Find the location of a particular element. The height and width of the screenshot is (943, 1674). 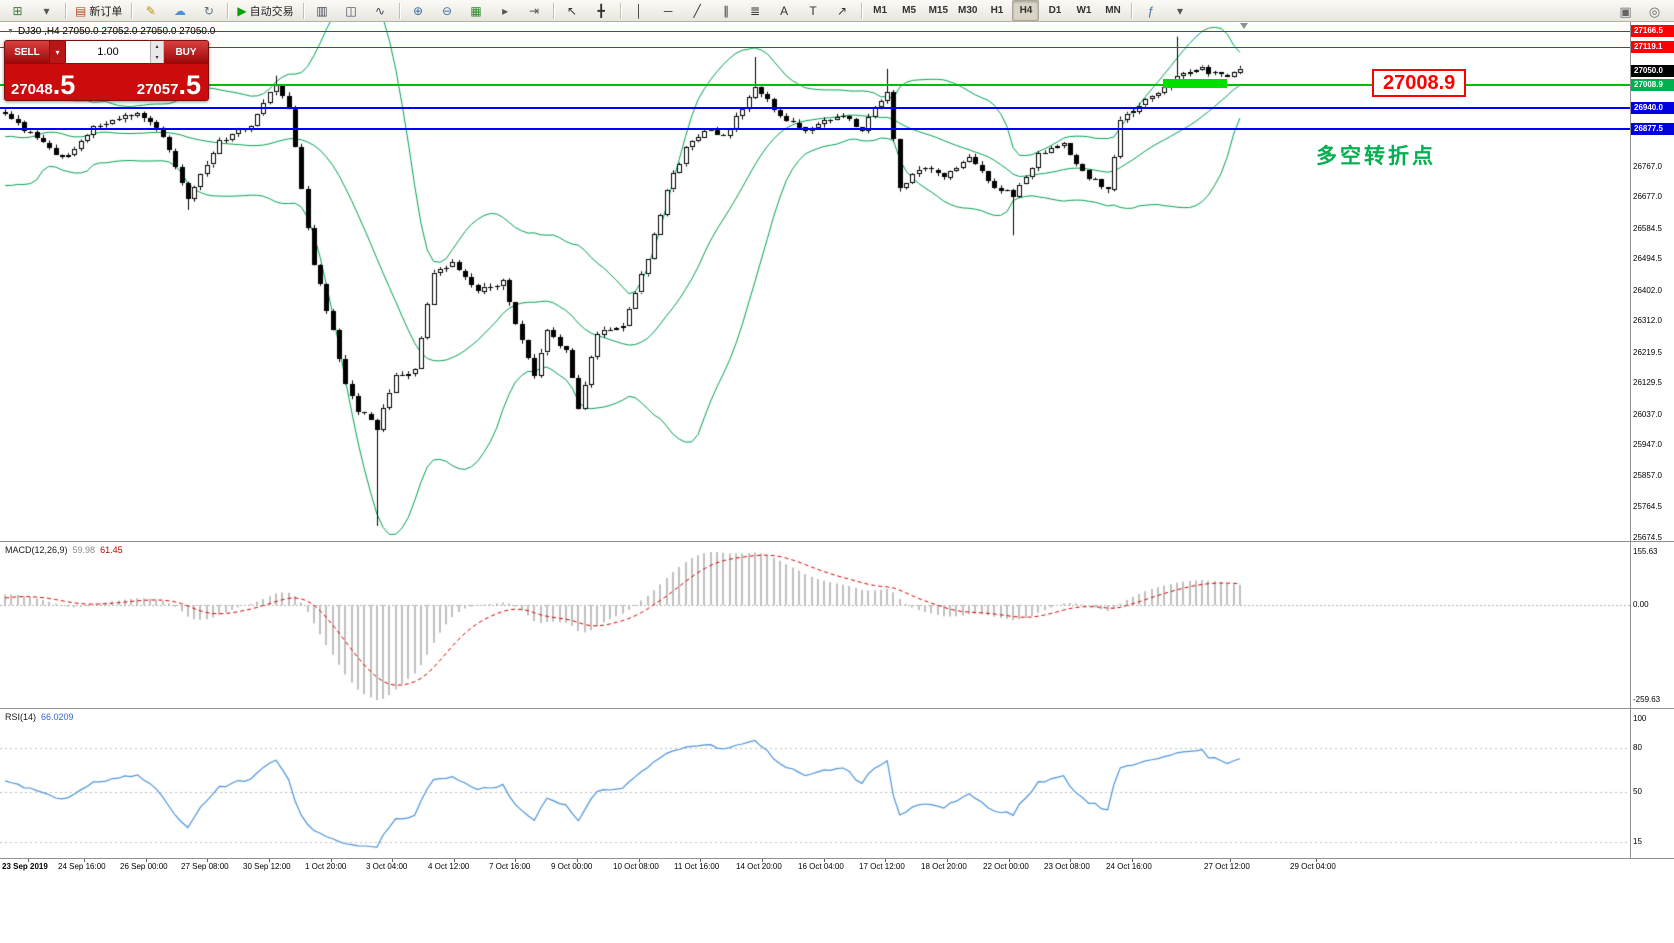

tf-m1-button: M1 is located at coordinates (880, 10).